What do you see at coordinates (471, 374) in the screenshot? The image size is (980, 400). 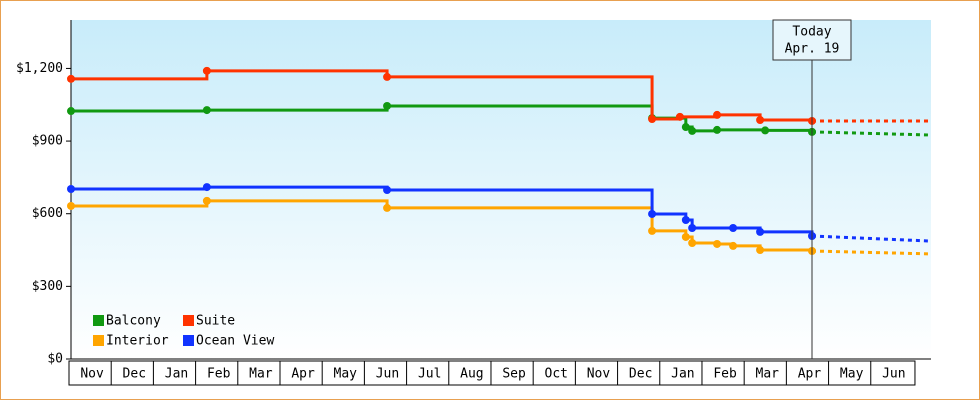 I see `x-tick-label: Aug` at bounding box center [471, 374].